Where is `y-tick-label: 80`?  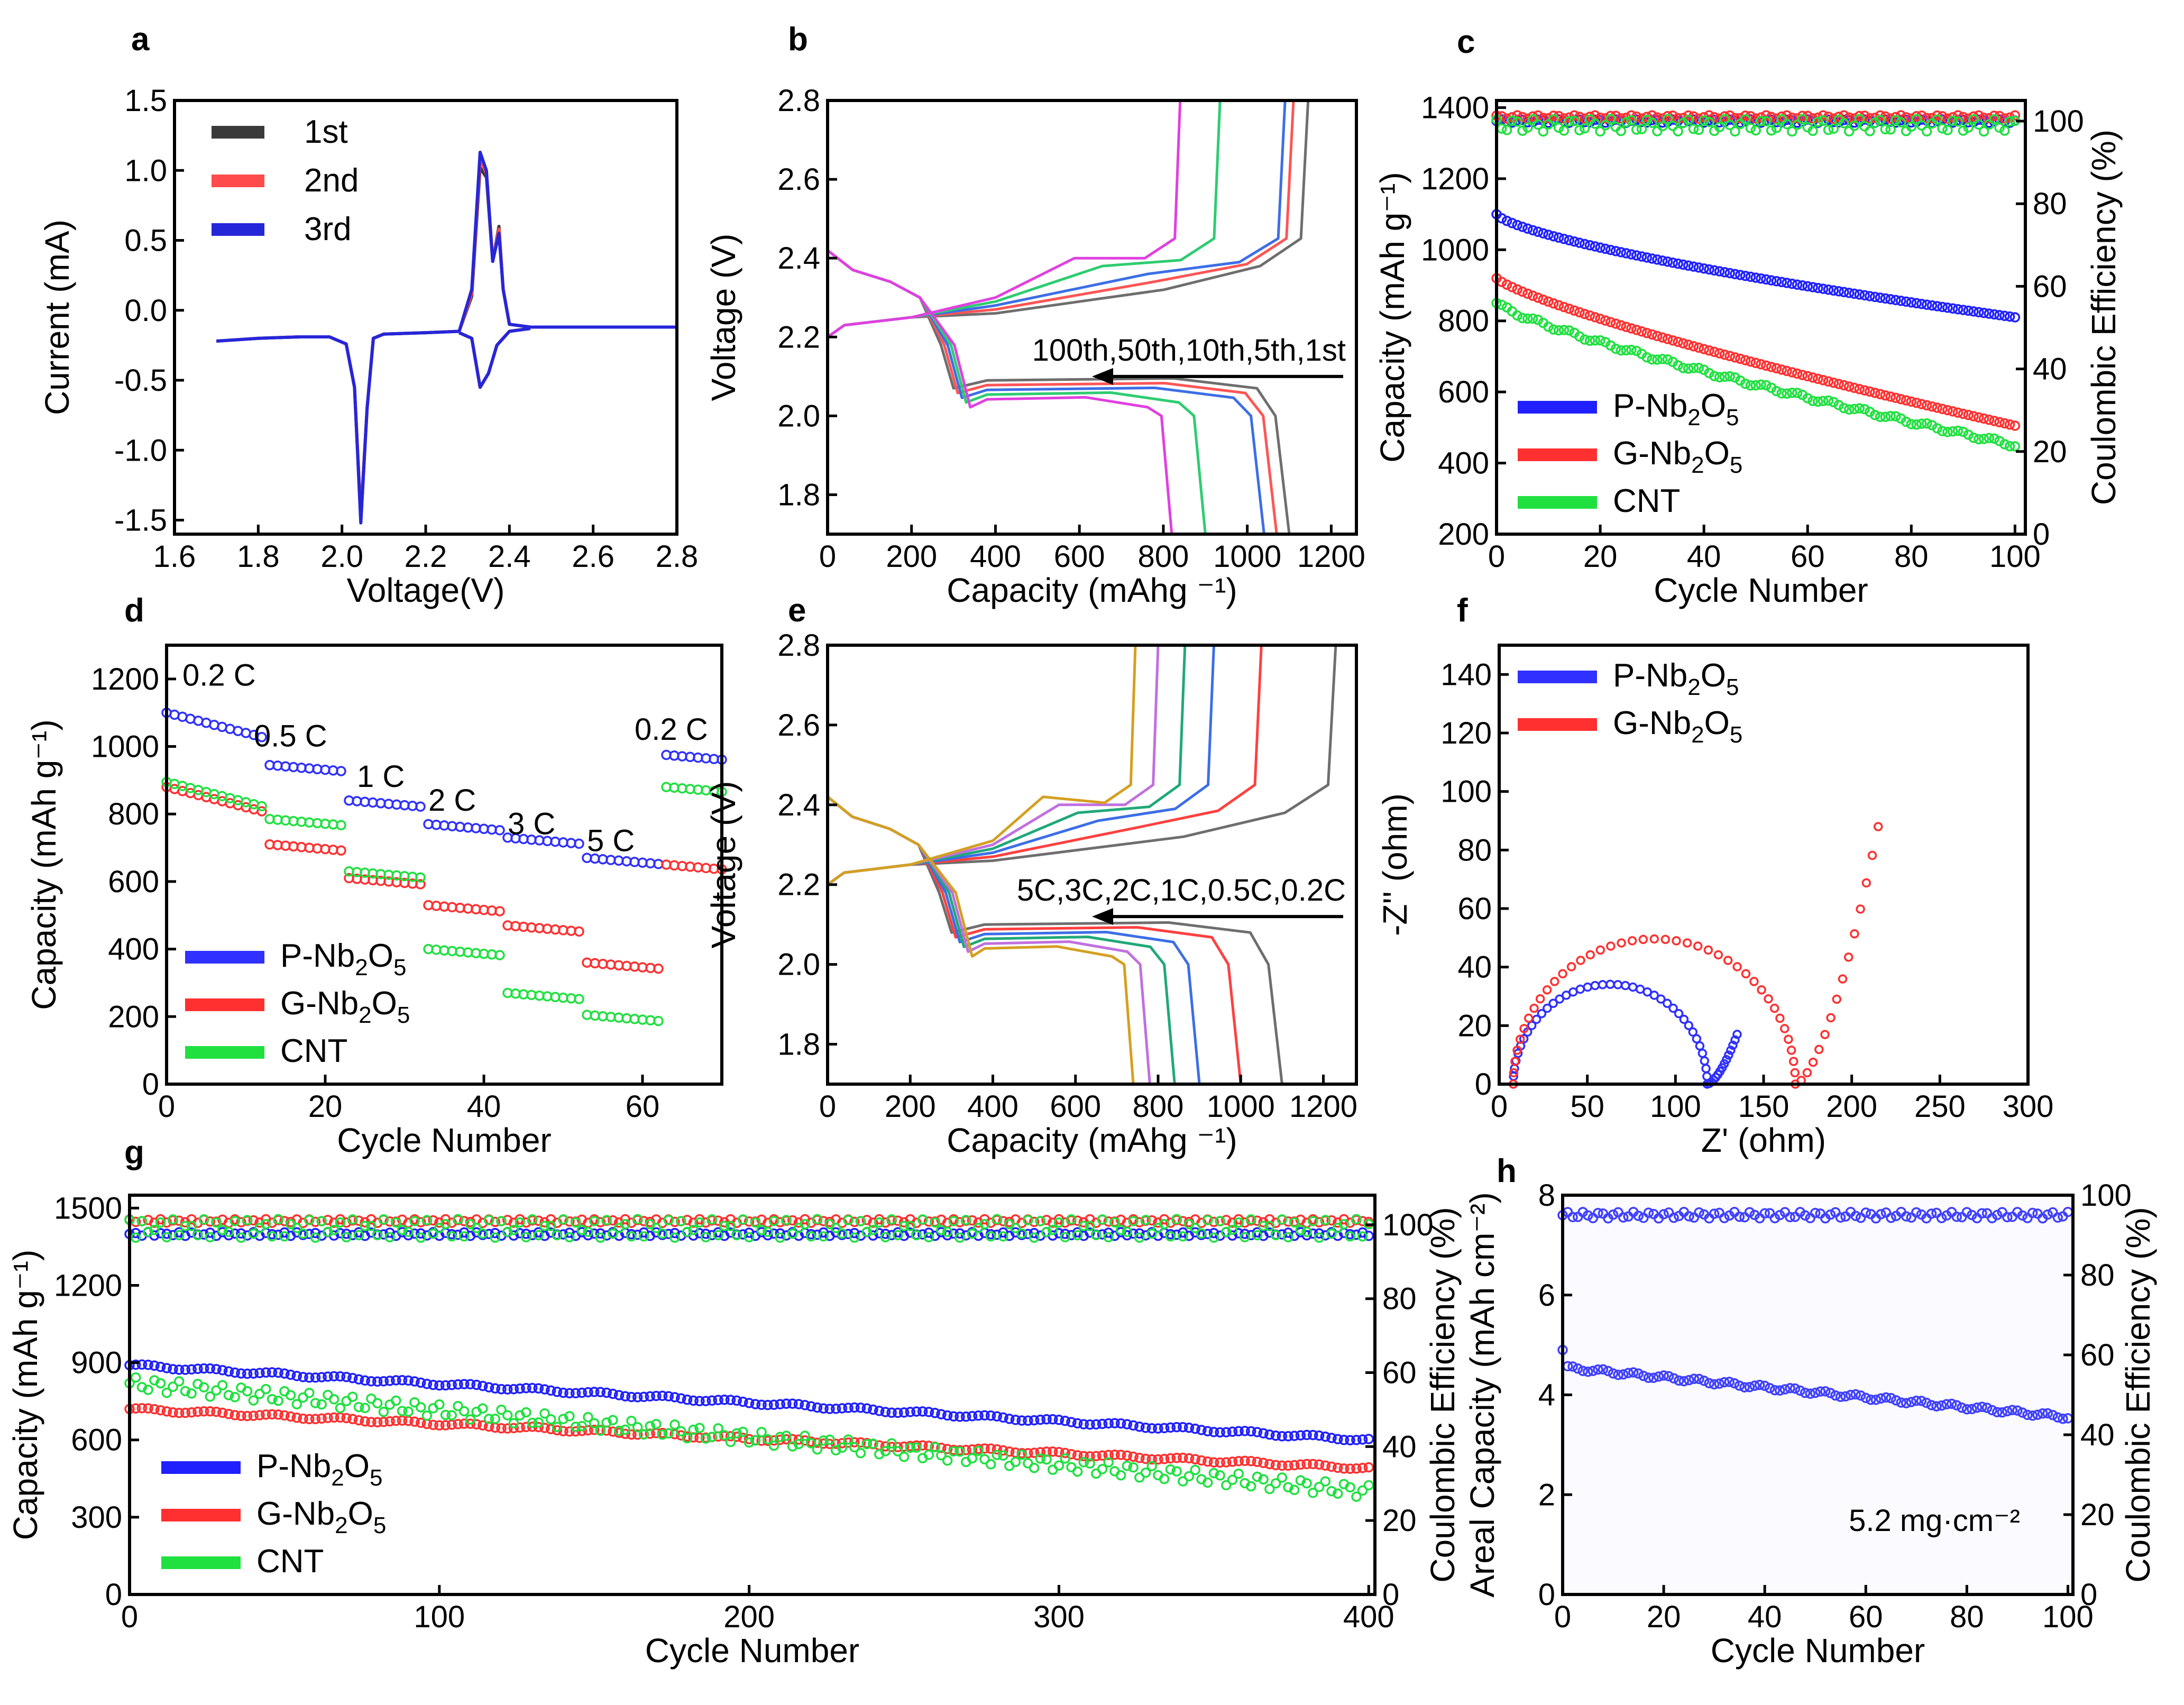
y-tick-label: 80 is located at coordinates (1474, 850).